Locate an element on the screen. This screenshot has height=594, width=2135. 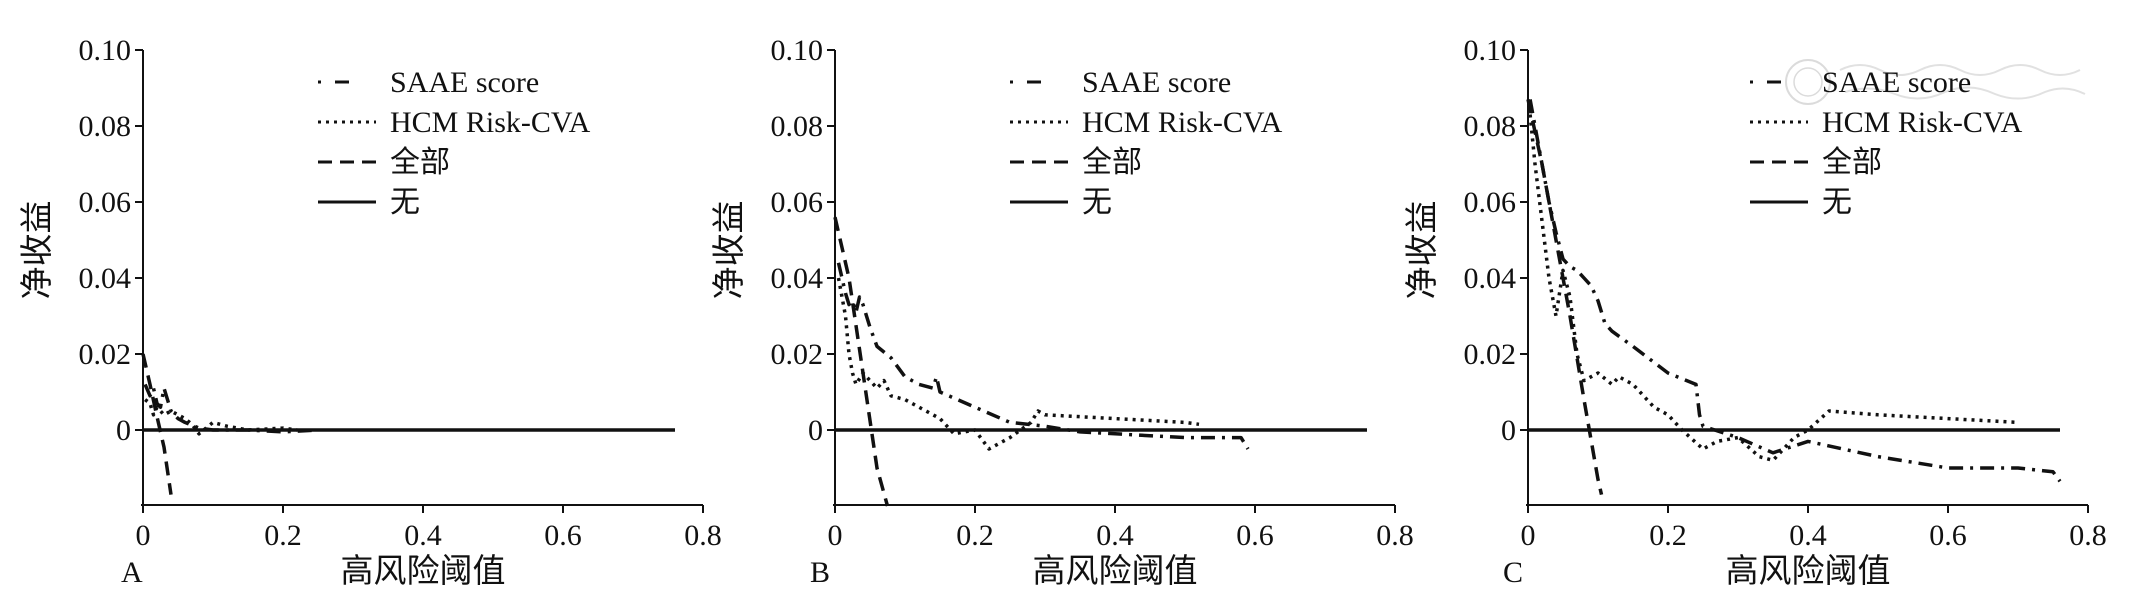
panel-label: A is located at coordinates (132, 572).